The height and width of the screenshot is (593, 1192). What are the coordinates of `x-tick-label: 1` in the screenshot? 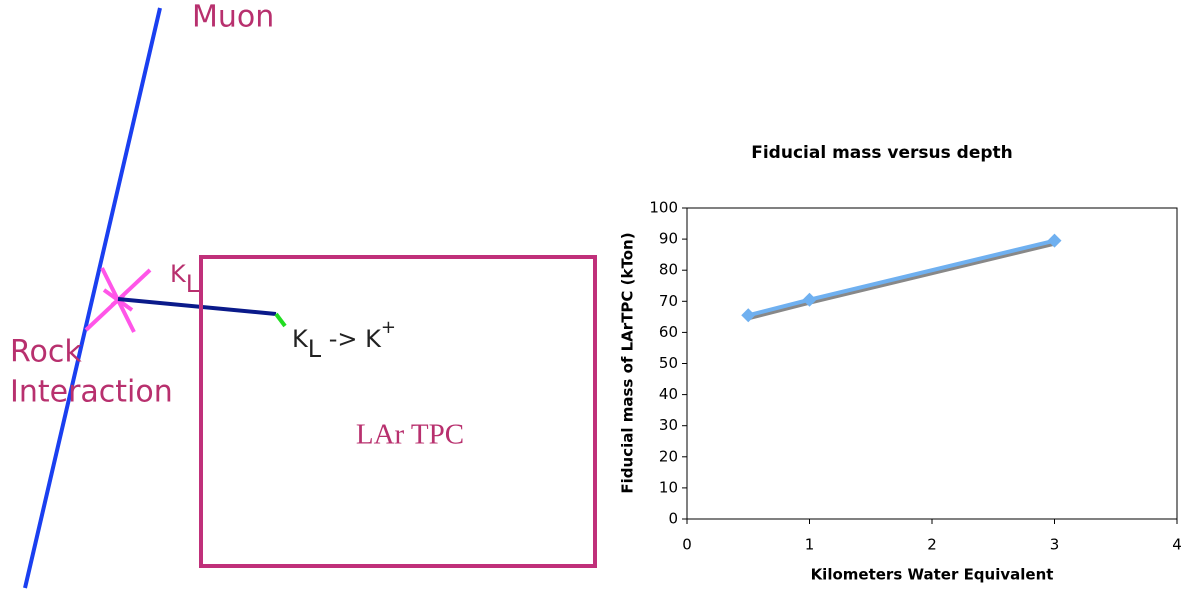 It's located at (810, 545).